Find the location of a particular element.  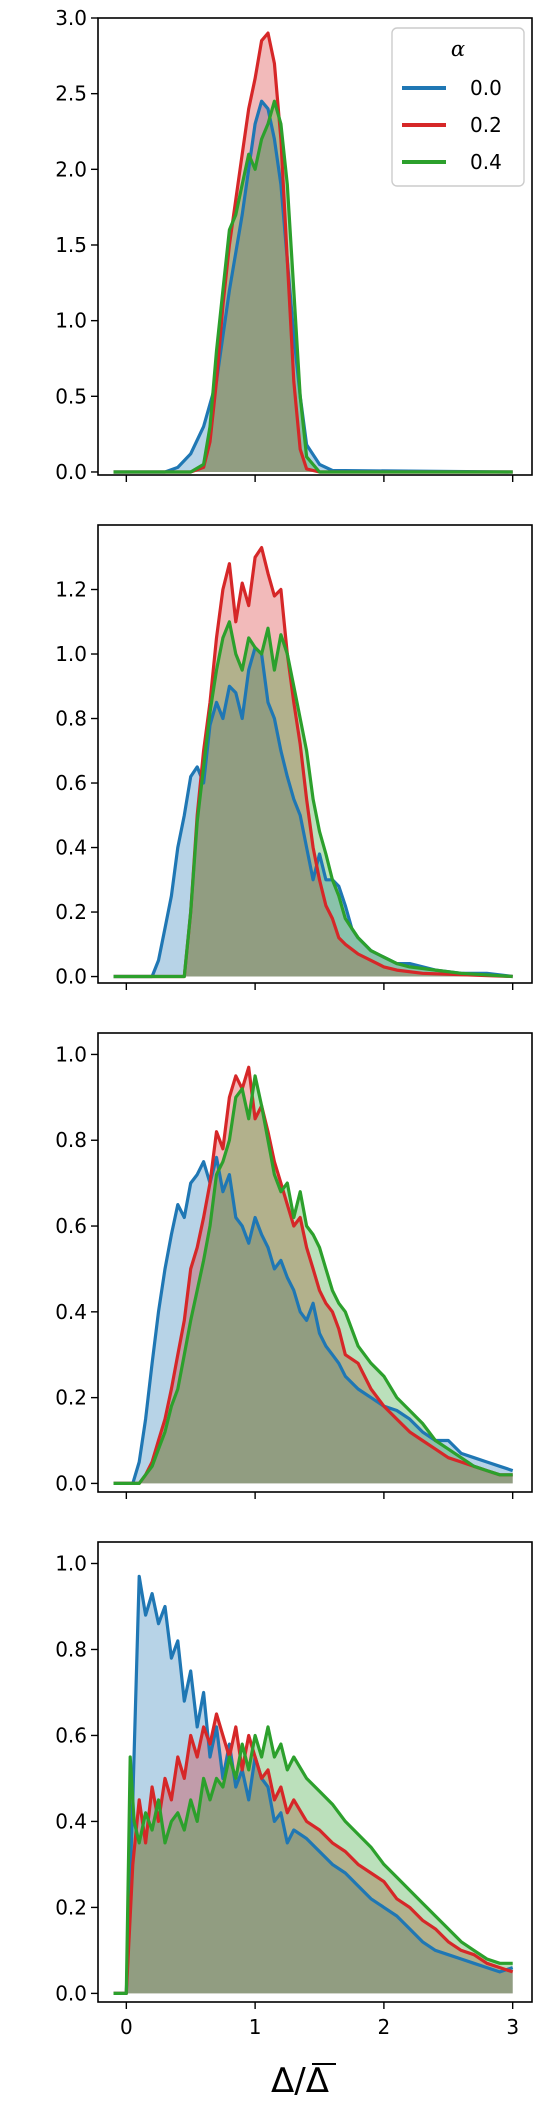

legend-box is located at coordinates (458, 107).